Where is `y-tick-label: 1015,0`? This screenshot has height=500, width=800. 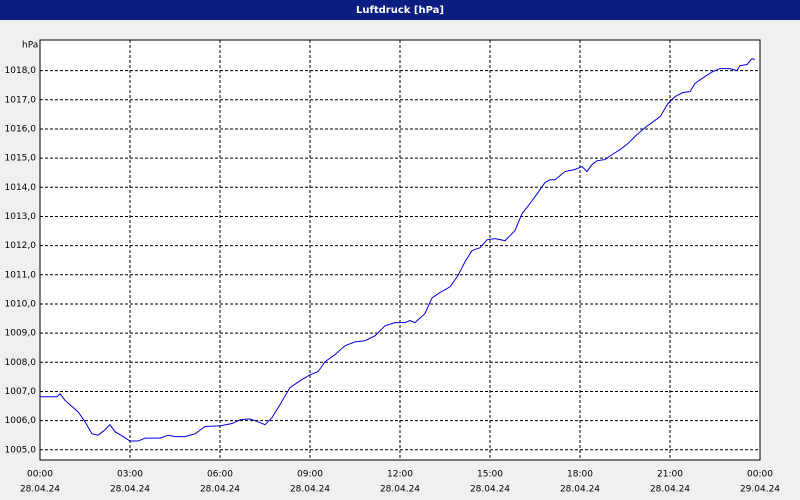
y-tick-label: 1015,0 is located at coordinates (21, 159).